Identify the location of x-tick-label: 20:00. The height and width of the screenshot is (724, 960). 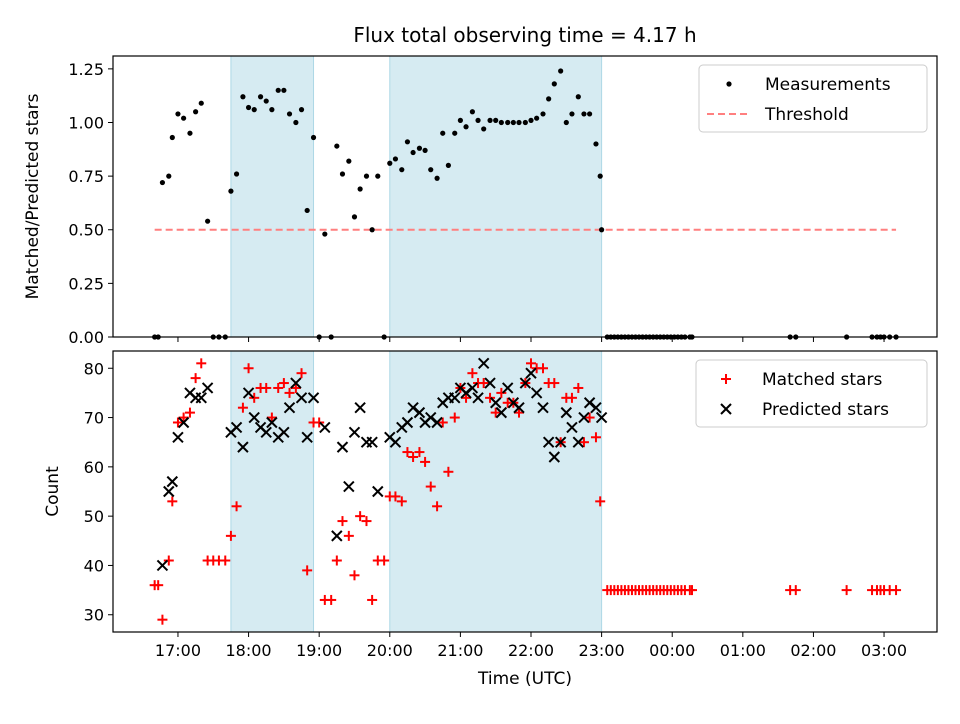
(390, 650).